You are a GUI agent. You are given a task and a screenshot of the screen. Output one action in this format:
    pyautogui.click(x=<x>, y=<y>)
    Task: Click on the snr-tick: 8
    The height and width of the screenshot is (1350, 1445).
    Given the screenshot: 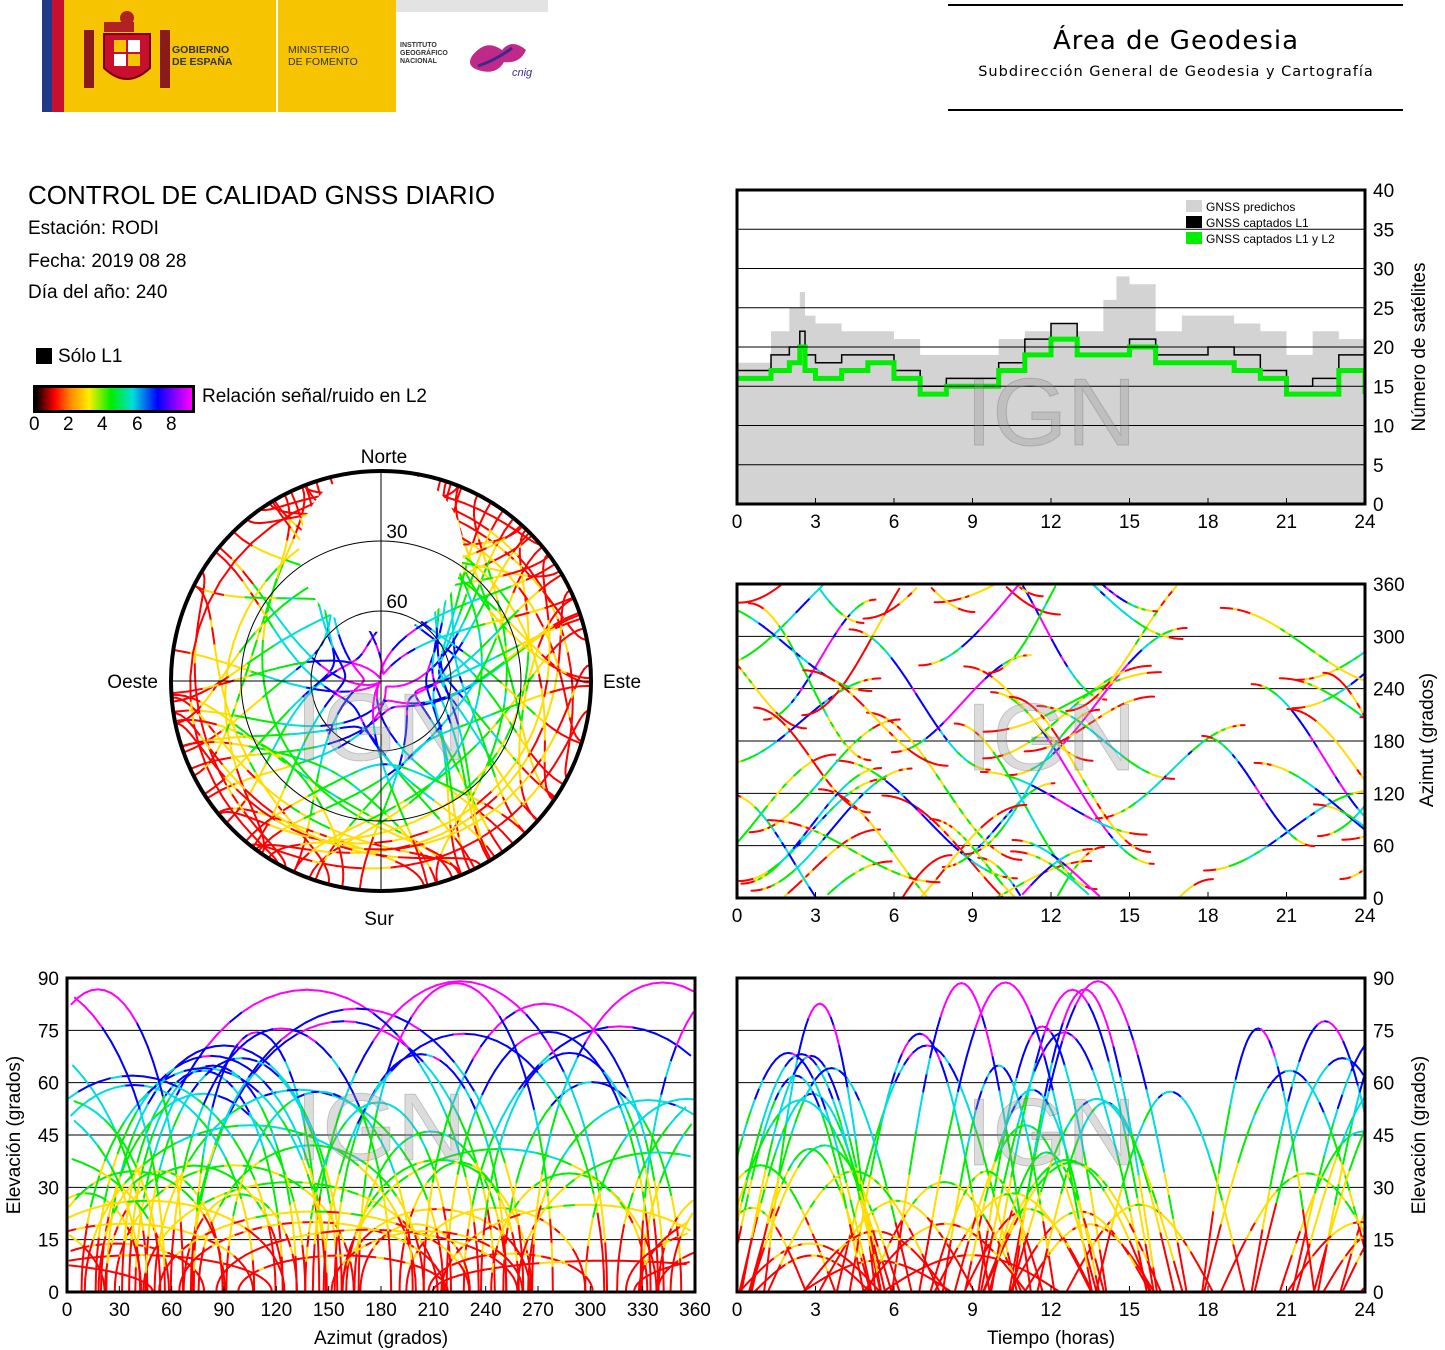 What is the action you would take?
    pyautogui.click(x=171, y=424)
    